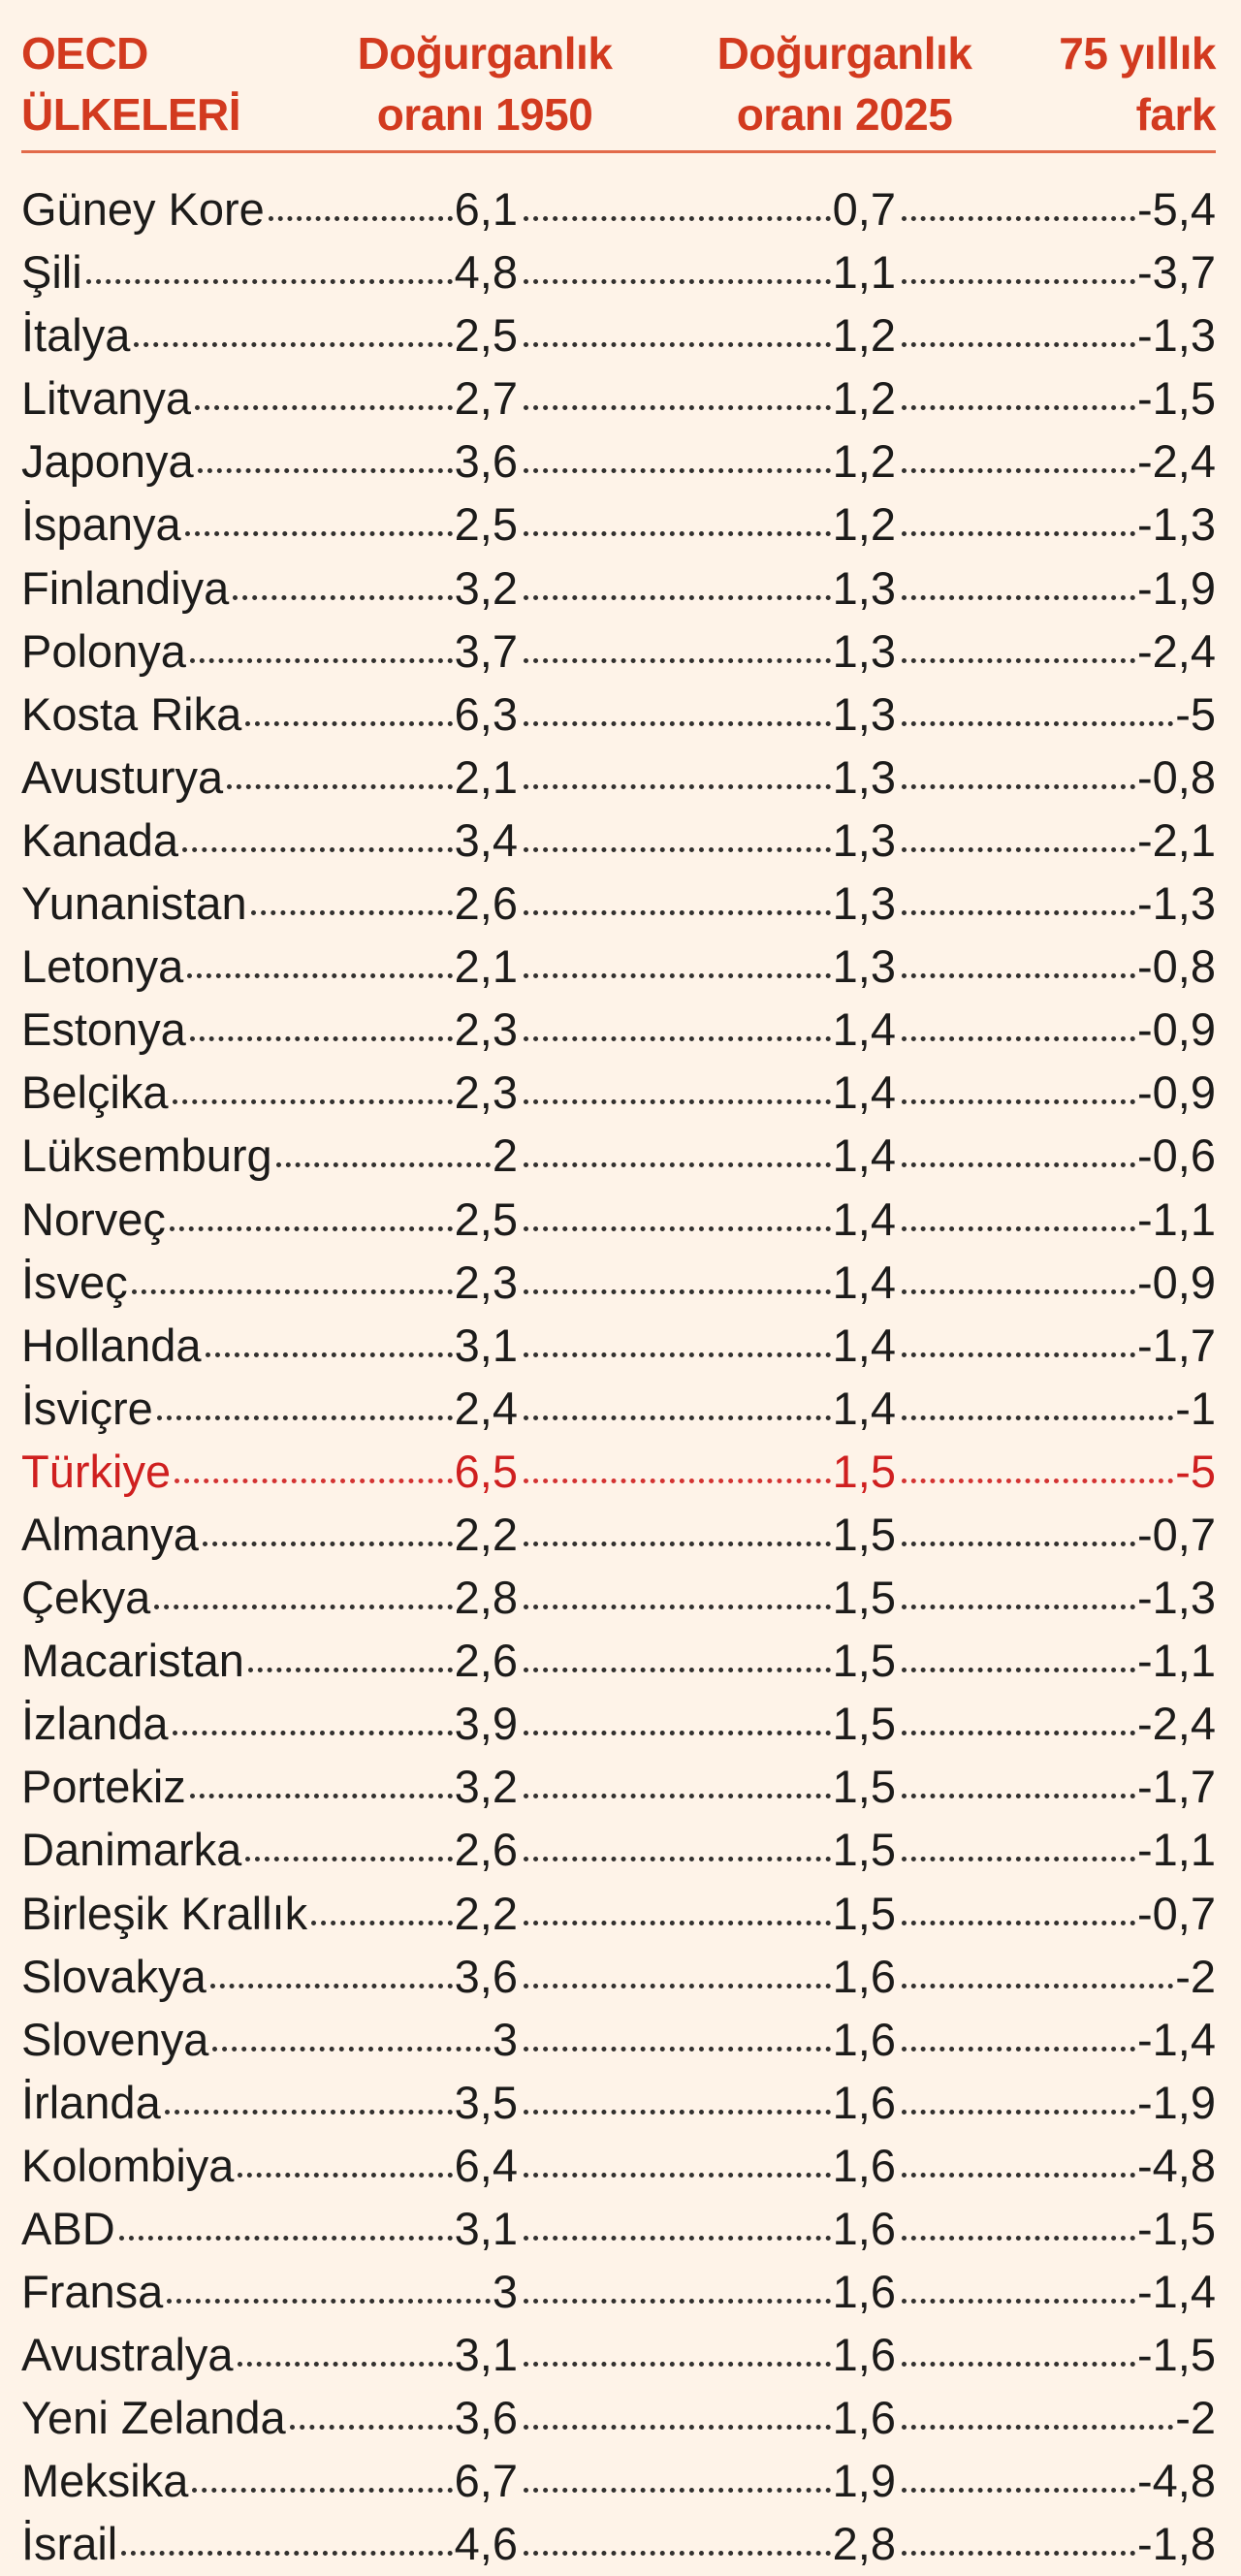 This screenshot has width=1241, height=2576. I want to click on cell-2025: 1,3, so click(707, 588).